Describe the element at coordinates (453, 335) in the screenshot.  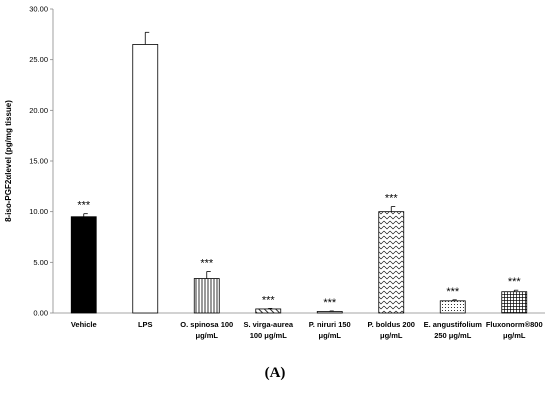
I see `category-label: 250 μg/mL` at that location.